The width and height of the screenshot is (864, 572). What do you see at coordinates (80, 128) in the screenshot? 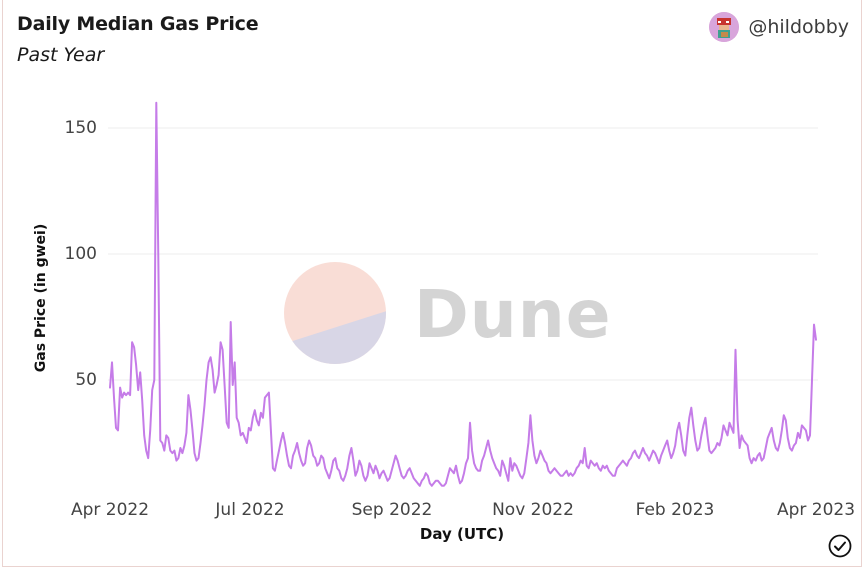
I see `y-tick-150: 150` at bounding box center [80, 128].